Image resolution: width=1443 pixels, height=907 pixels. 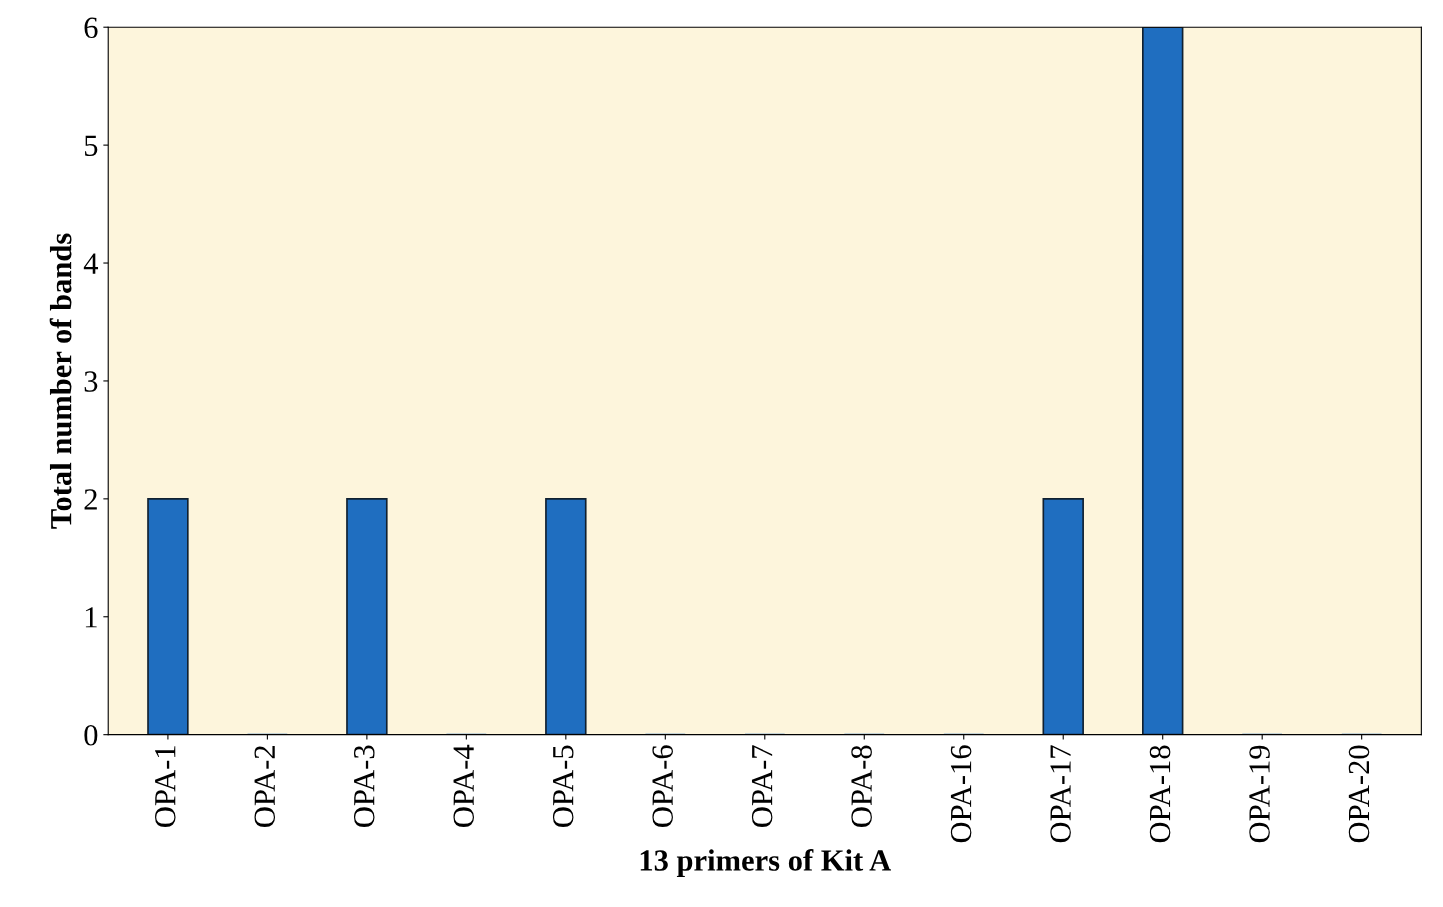 I want to click on x-tick-label: OPA-7, so click(x=762, y=786).